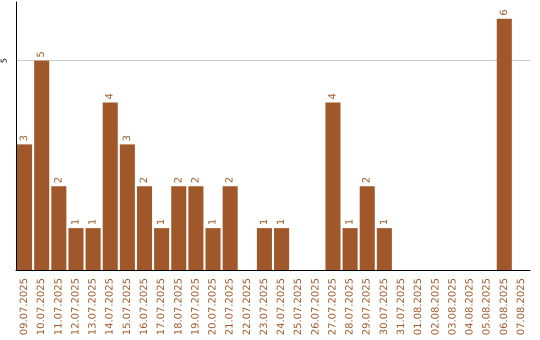  I want to click on x-tick-label: 16.07.2025, so click(144, 307).